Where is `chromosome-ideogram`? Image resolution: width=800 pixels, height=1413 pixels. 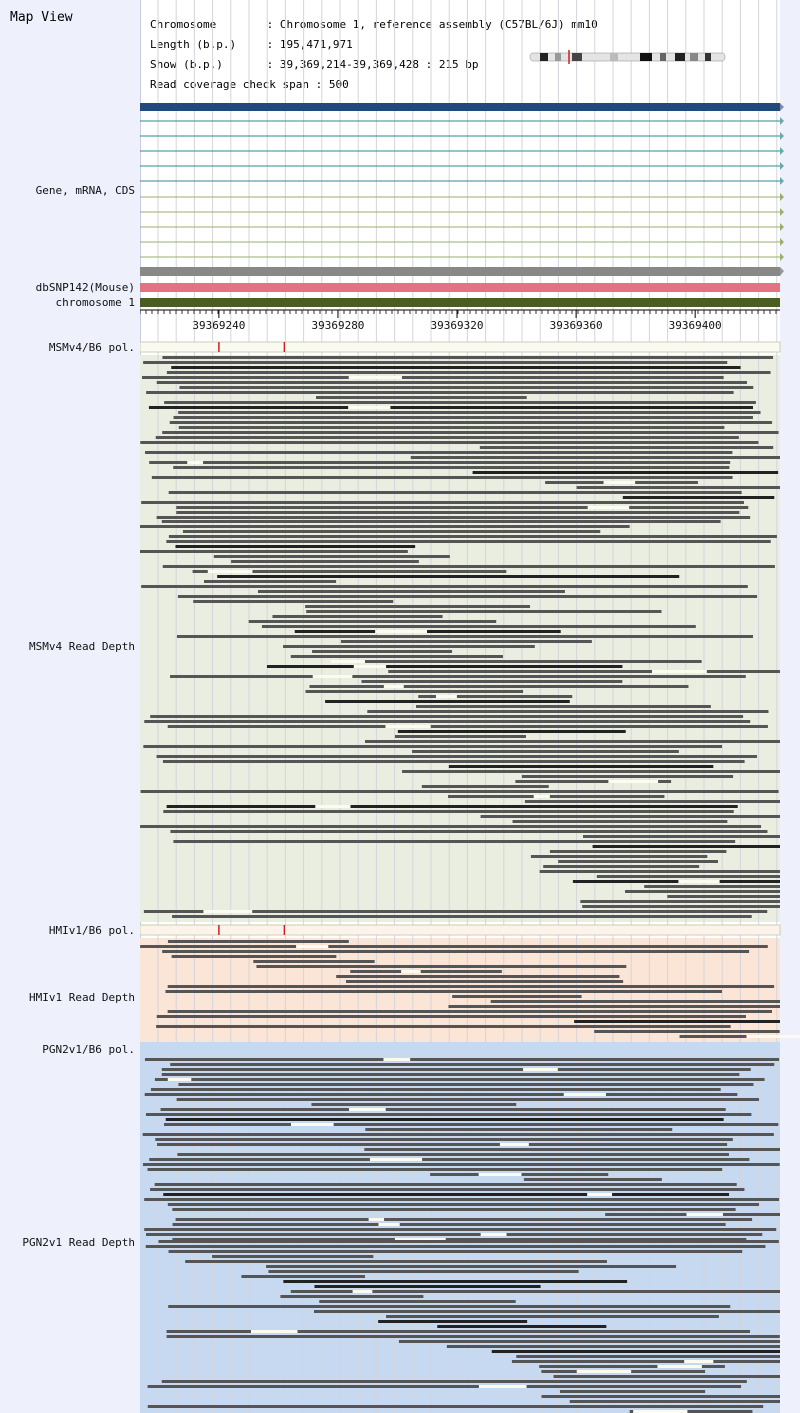 chromosome-ideogram is located at coordinates (627, 57).